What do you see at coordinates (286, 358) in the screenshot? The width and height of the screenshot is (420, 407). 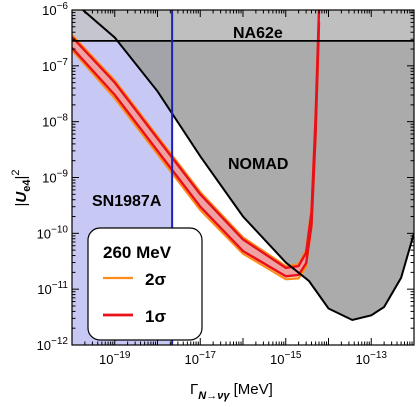 I see `x-tick-label: 10−15` at bounding box center [286, 358].